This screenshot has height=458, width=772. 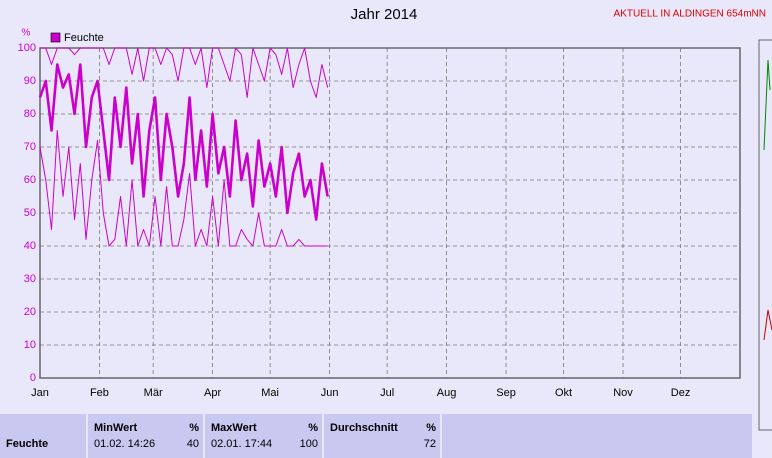 What do you see at coordinates (309, 444) in the screenshot?
I see `cell-value: 100` at bounding box center [309, 444].